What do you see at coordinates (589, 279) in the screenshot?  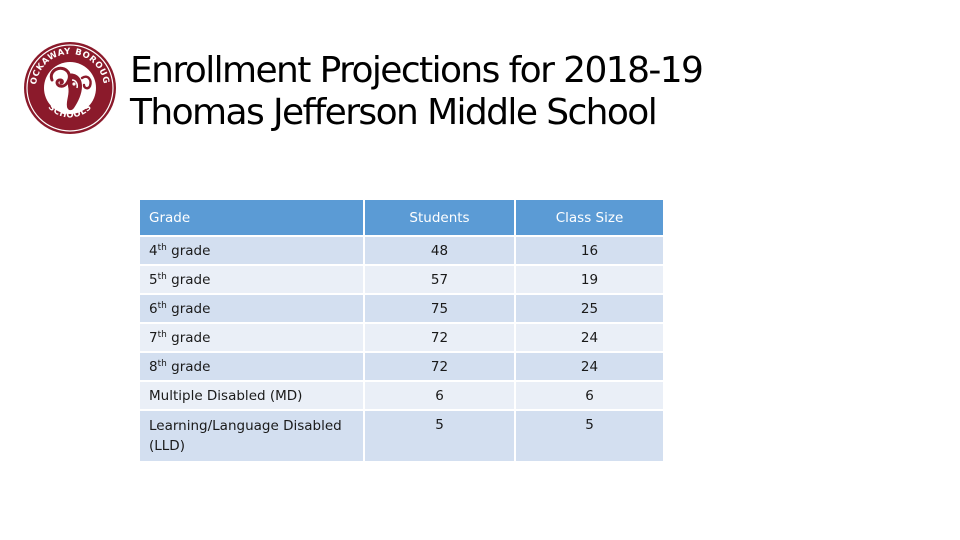 I see `class-size-cell: 19` at bounding box center [589, 279].